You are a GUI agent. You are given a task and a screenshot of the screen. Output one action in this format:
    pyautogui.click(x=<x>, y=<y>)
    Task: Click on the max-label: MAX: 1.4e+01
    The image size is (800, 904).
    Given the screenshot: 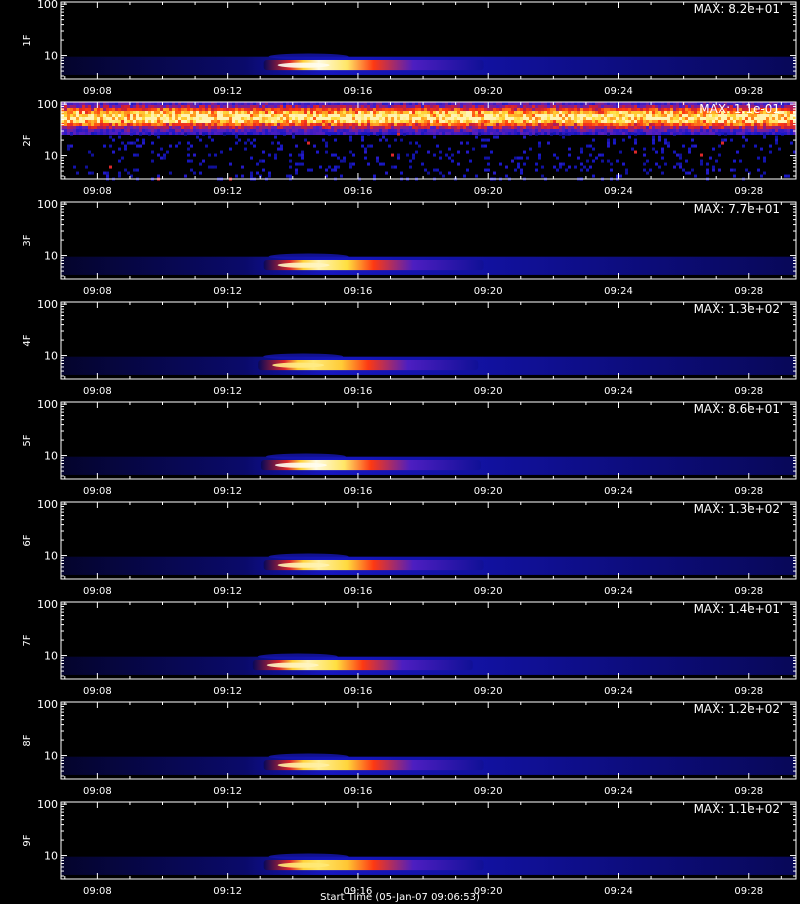 What is the action you would take?
    pyautogui.click(x=737, y=609)
    